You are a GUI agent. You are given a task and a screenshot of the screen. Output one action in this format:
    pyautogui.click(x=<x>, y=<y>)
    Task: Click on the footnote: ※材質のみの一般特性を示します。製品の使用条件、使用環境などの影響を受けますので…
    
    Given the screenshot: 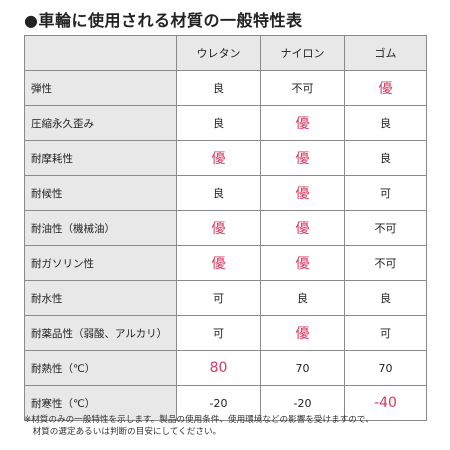 What is the action you would take?
    pyautogui.click(x=199, y=426)
    